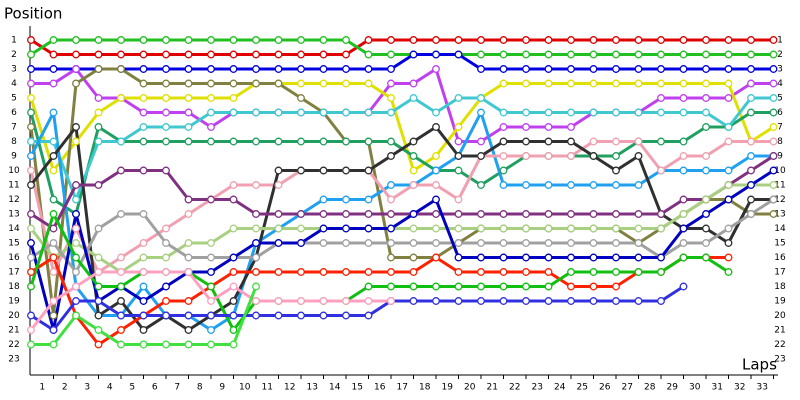  What do you see at coordinates (739, 388) in the screenshot?
I see `x-tick-label: 32` at bounding box center [739, 388].